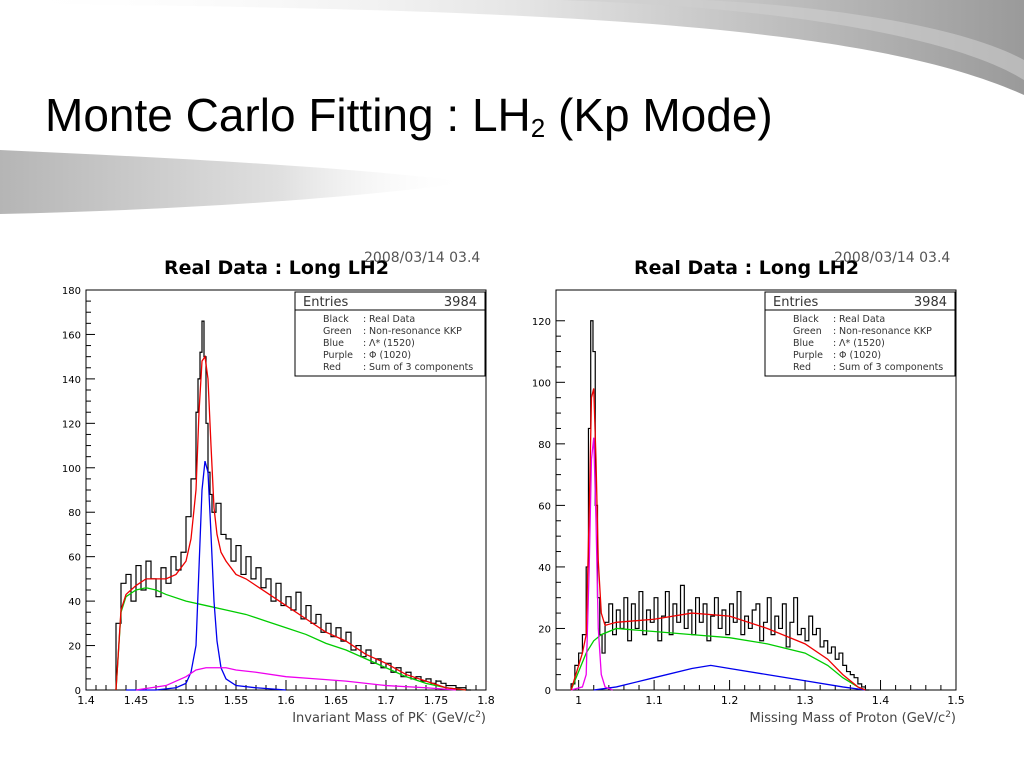 The width and height of the screenshot is (1024, 768). I want to click on x-tick-label: 1, so click(578, 700).